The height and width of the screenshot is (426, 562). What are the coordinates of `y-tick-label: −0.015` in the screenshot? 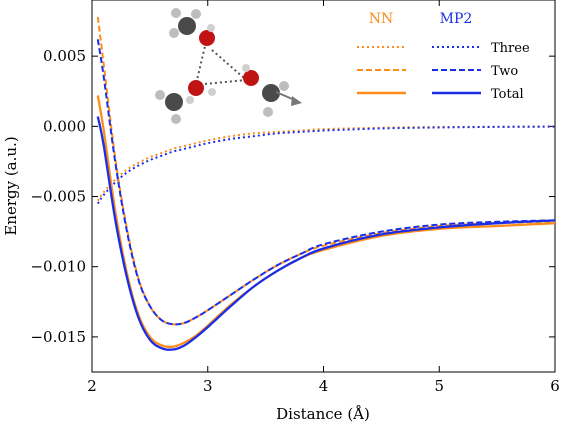 It's located at (58, 337).